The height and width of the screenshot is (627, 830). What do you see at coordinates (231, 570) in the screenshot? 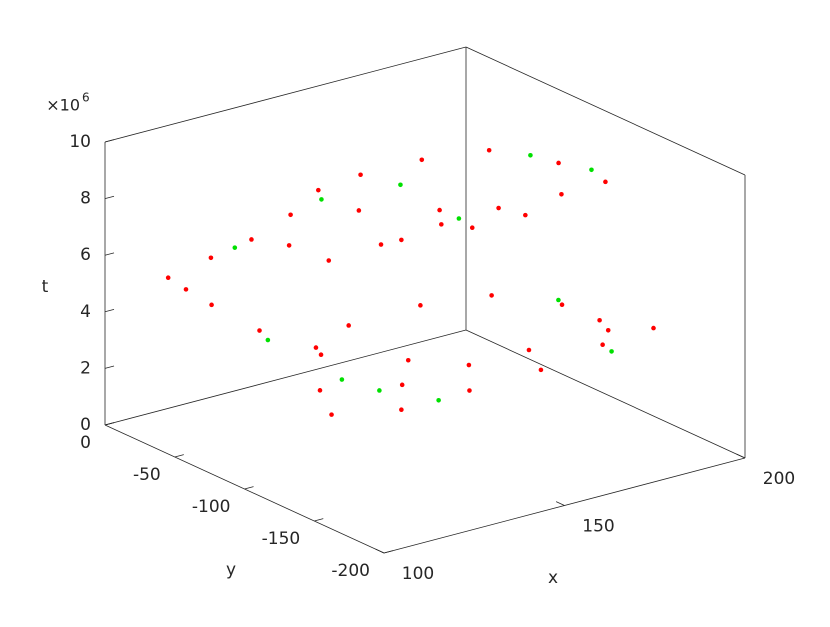
I see `y-axis-label: y` at bounding box center [231, 570].